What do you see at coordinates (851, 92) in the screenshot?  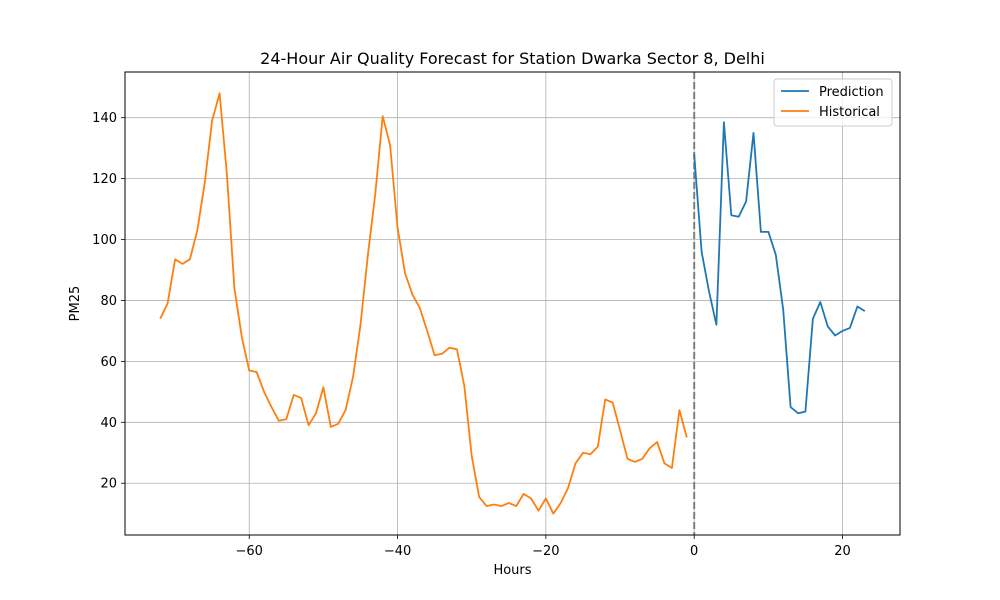 I see `legend-label-prediction: Prediction` at bounding box center [851, 92].